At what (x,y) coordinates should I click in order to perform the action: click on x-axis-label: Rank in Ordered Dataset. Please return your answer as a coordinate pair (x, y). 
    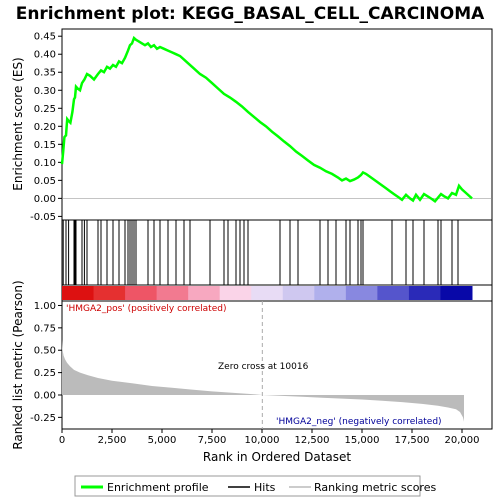
    Looking at the image, I should click on (277, 457).